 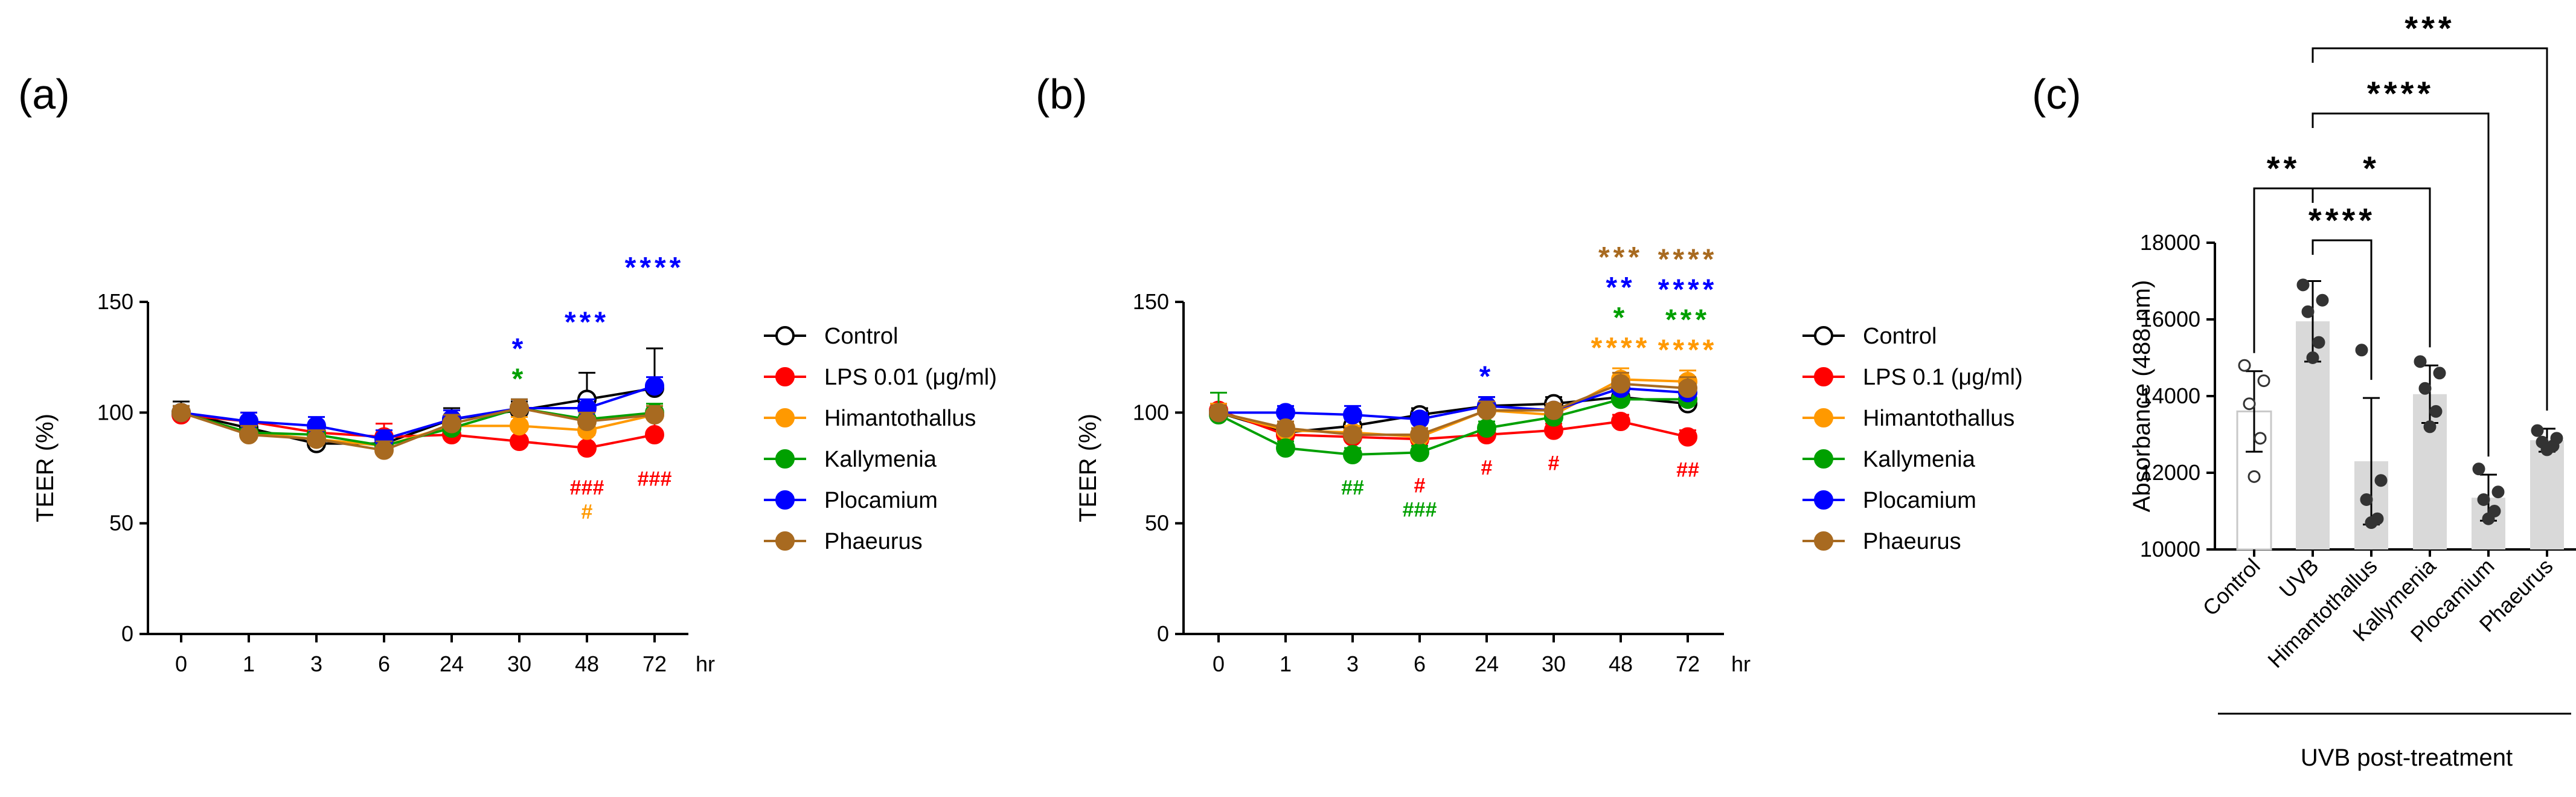 I want to click on significance-hash: ##, so click(x=1352, y=487).